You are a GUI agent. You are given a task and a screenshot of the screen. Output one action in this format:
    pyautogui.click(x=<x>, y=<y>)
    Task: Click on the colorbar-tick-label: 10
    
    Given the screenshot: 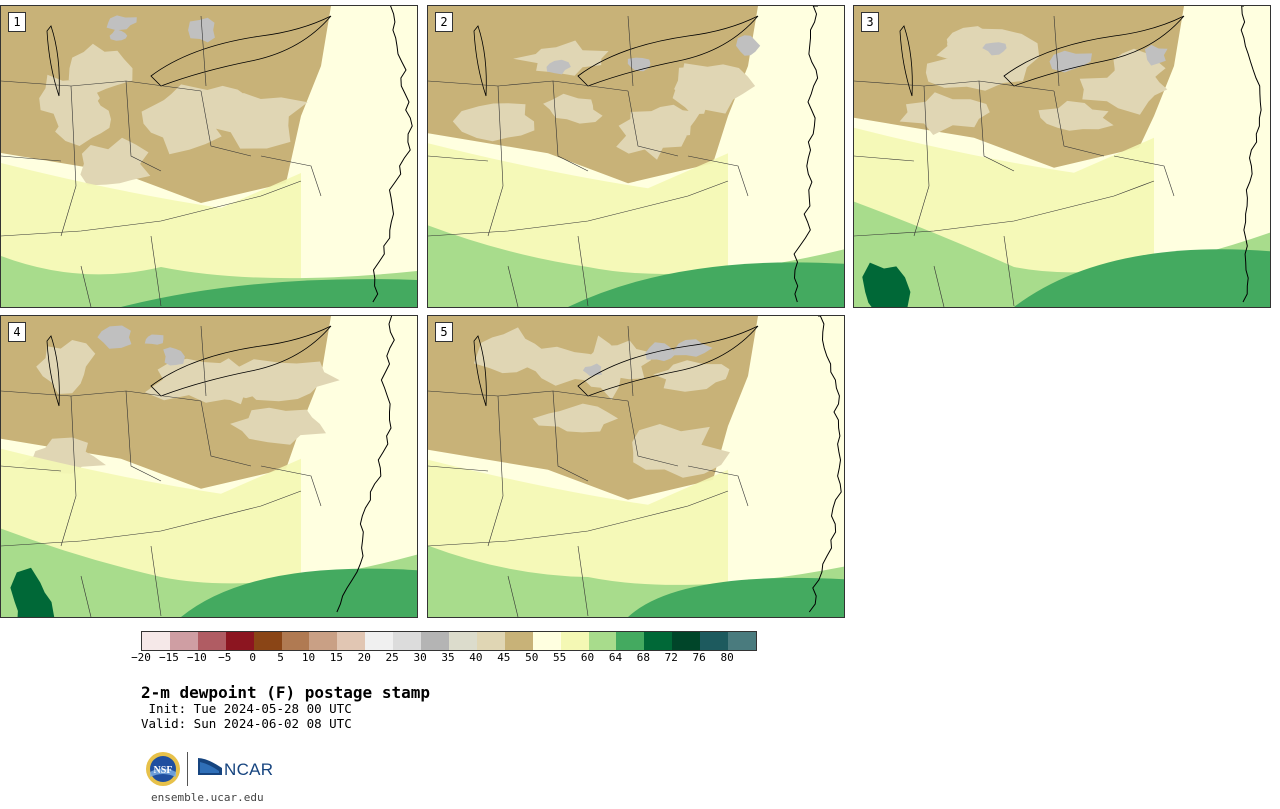 What is the action you would take?
    pyautogui.click(x=308, y=657)
    